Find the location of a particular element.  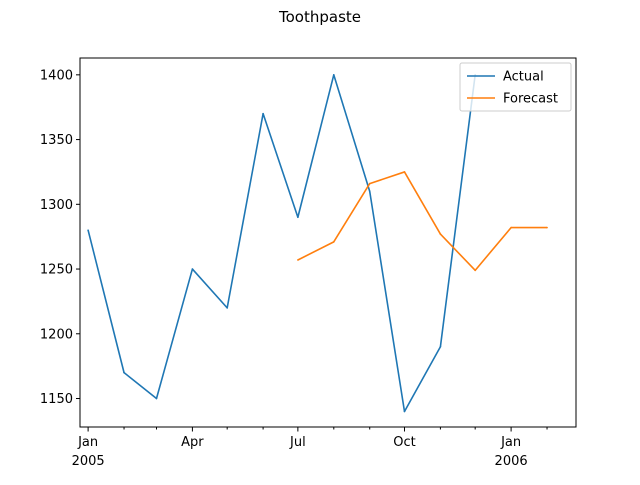

x-tick-label: Oct is located at coordinates (404, 442).